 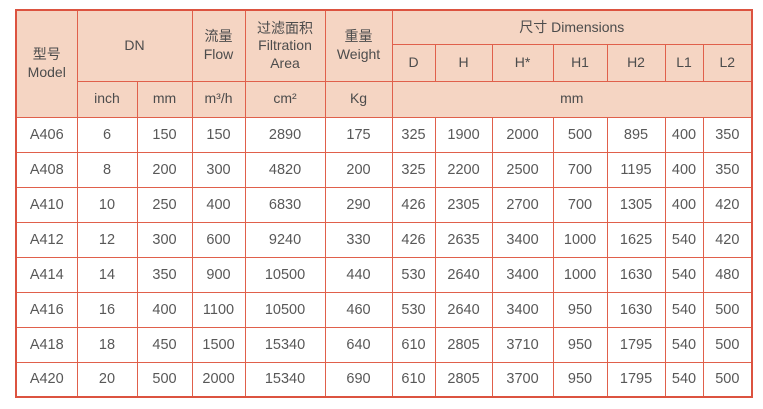 I want to click on header-dim-hstar: H*, so click(x=522, y=62).